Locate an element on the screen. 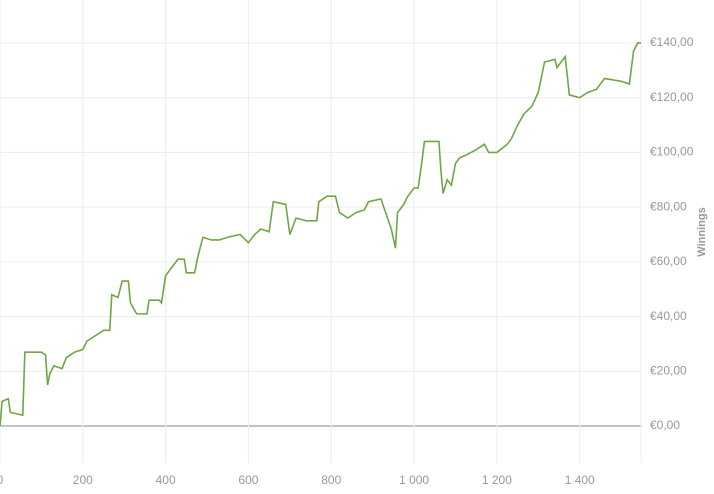  x-tick-label: 1 400 is located at coordinates (580, 480).